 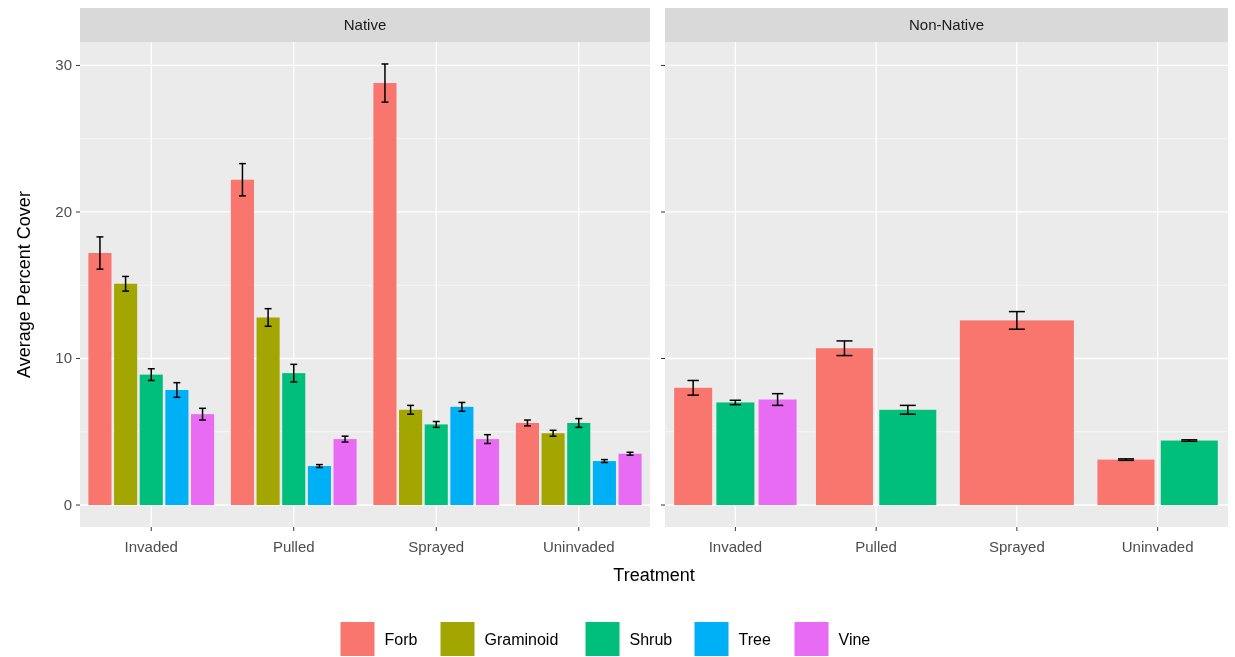 I want to click on legend-label: Vine, so click(x=854, y=639).